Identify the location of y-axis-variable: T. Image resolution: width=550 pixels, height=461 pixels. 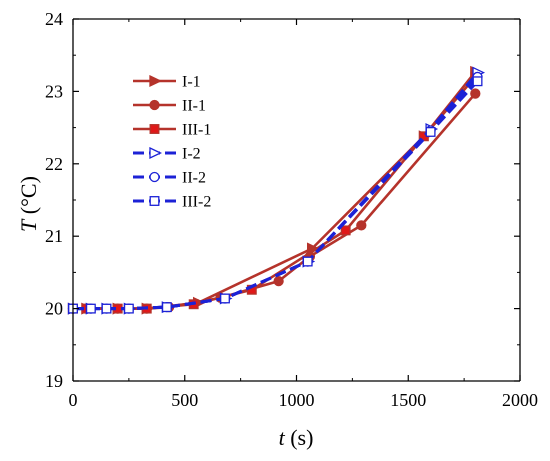
(28, 225).